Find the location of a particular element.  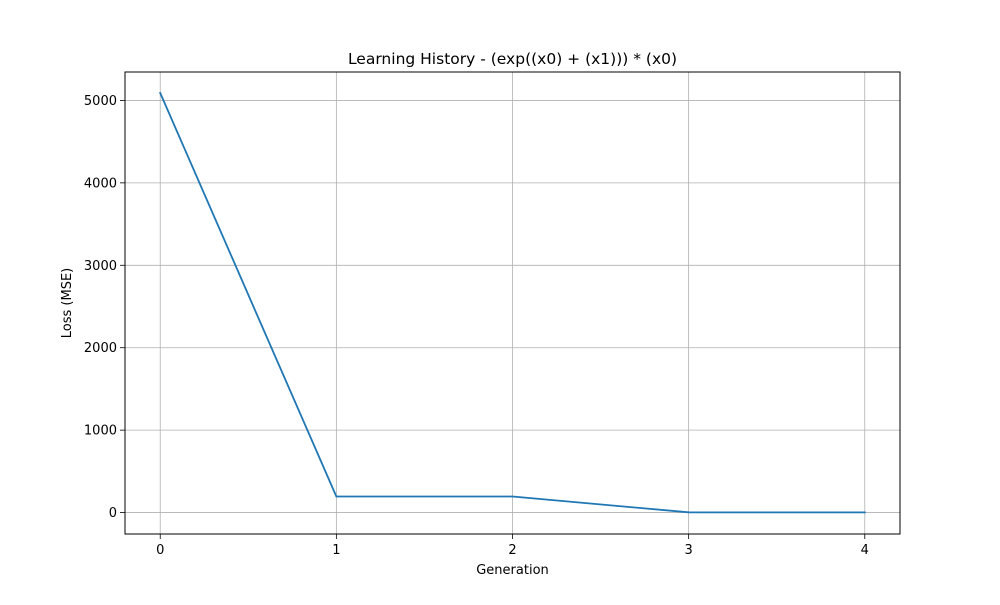

y-tick-label: 2000 is located at coordinates (100, 348).